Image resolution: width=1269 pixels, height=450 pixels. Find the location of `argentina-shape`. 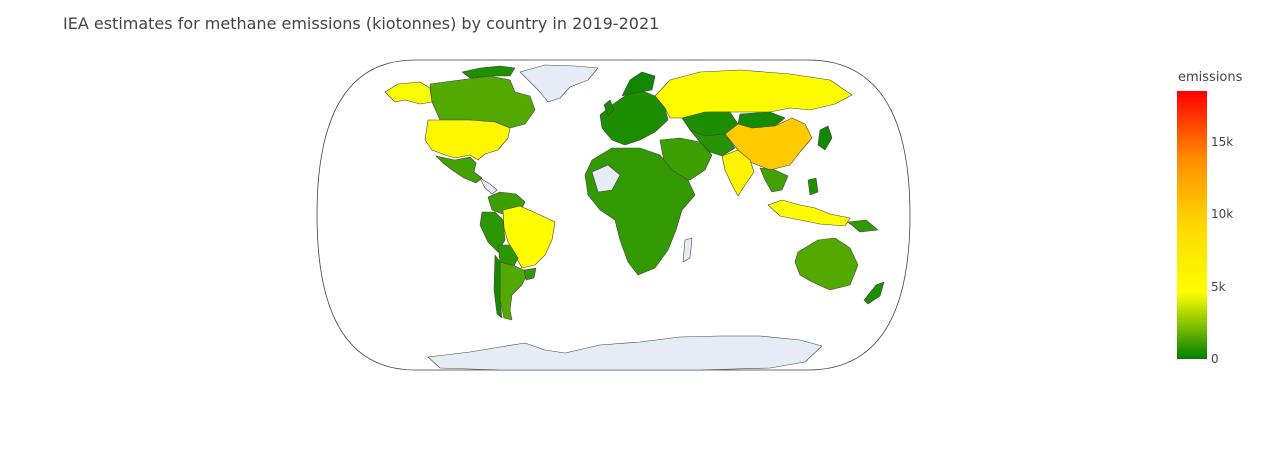

argentina-shape is located at coordinates (514, 291).